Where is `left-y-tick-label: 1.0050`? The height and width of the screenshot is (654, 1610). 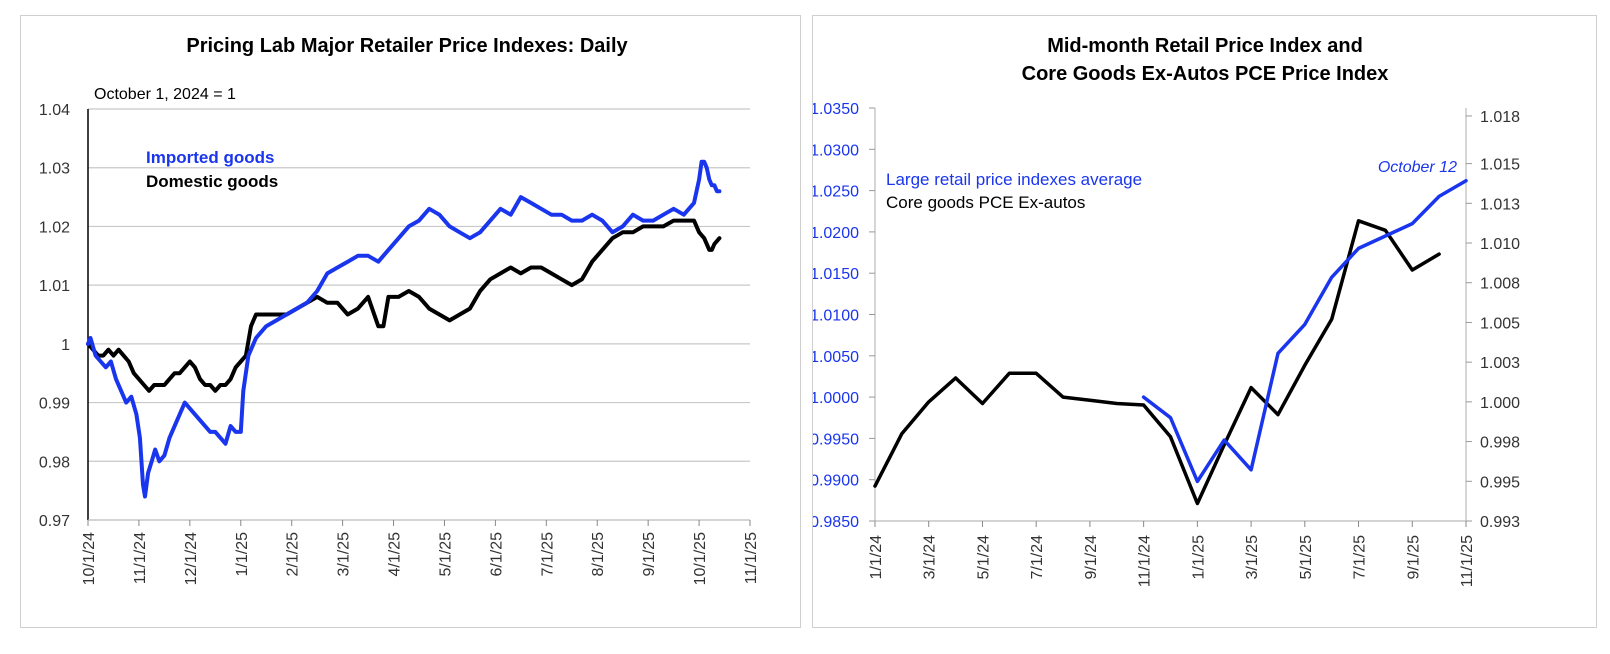 left-y-tick-label: 1.0050 is located at coordinates (836, 357).